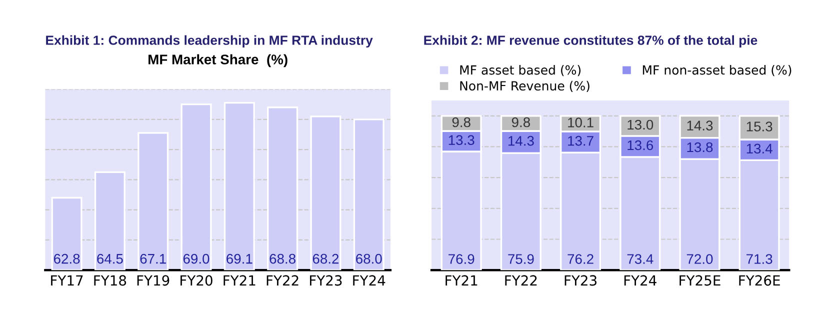 The width and height of the screenshot is (822, 320). I want to click on data-label: 13.6, so click(641, 145).